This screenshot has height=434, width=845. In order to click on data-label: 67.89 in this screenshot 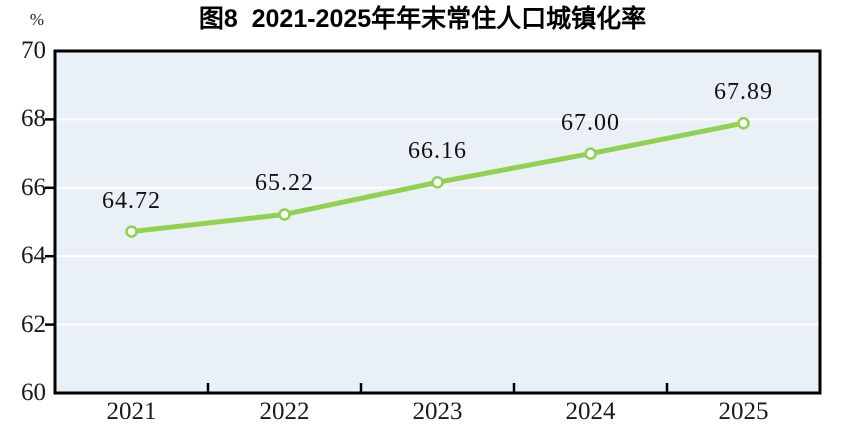, I will do `click(743, 92)`.